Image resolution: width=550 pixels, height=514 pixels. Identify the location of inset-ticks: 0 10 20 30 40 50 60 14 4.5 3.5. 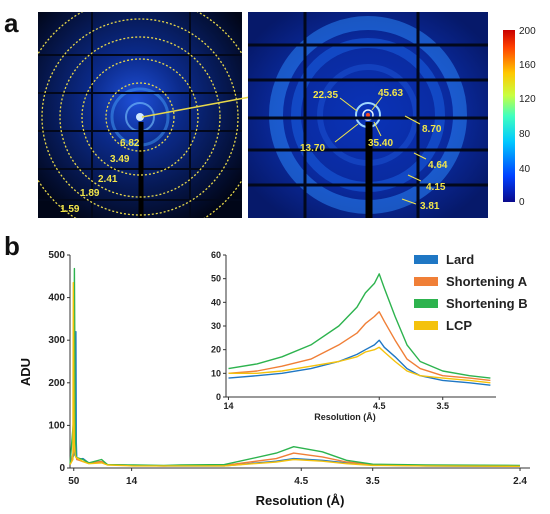
(330, 330).